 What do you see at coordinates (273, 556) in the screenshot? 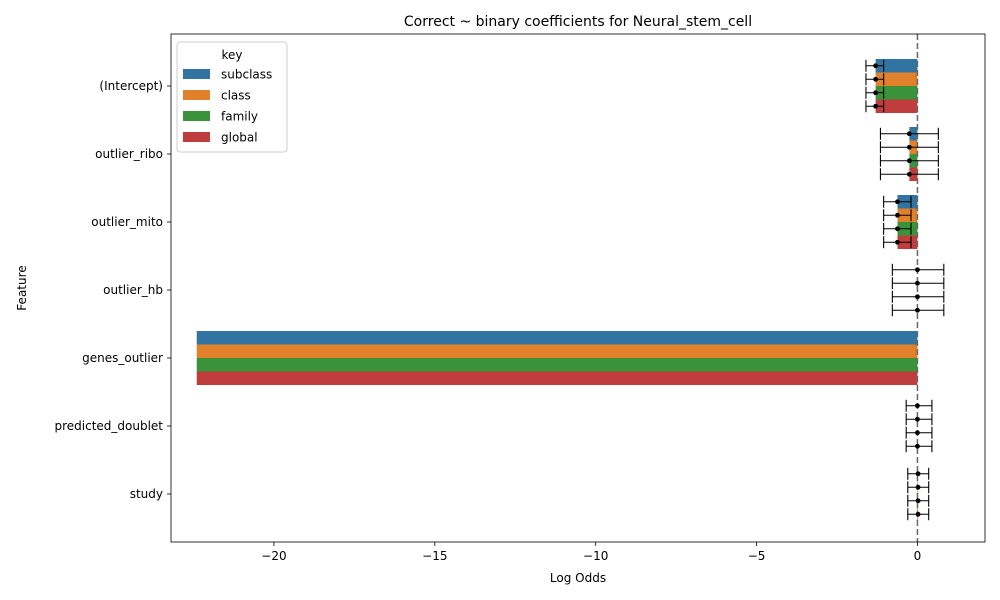
I see `x-tick-label: −20` at bounding box center [273, 556].